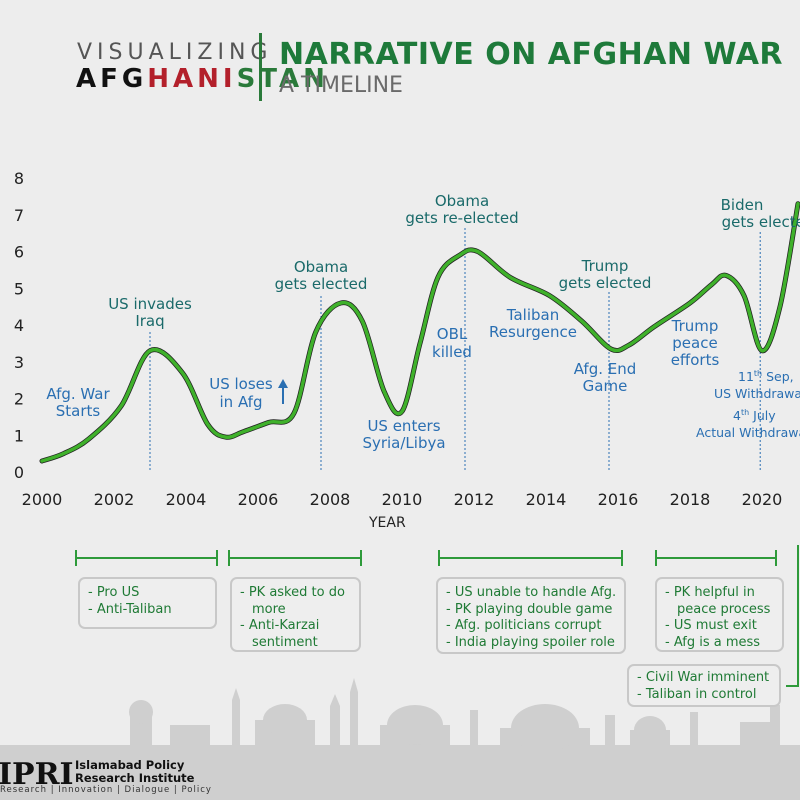 The width and height of the screenshot is (800, 800). I want to click on annotation-afg-end-game-2: Game, so click(605, 386).